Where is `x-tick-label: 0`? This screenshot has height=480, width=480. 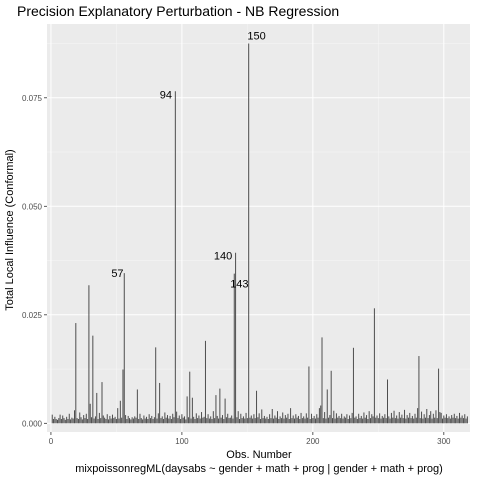 x-tick-label: 0 is located at coordinates (51, 441).